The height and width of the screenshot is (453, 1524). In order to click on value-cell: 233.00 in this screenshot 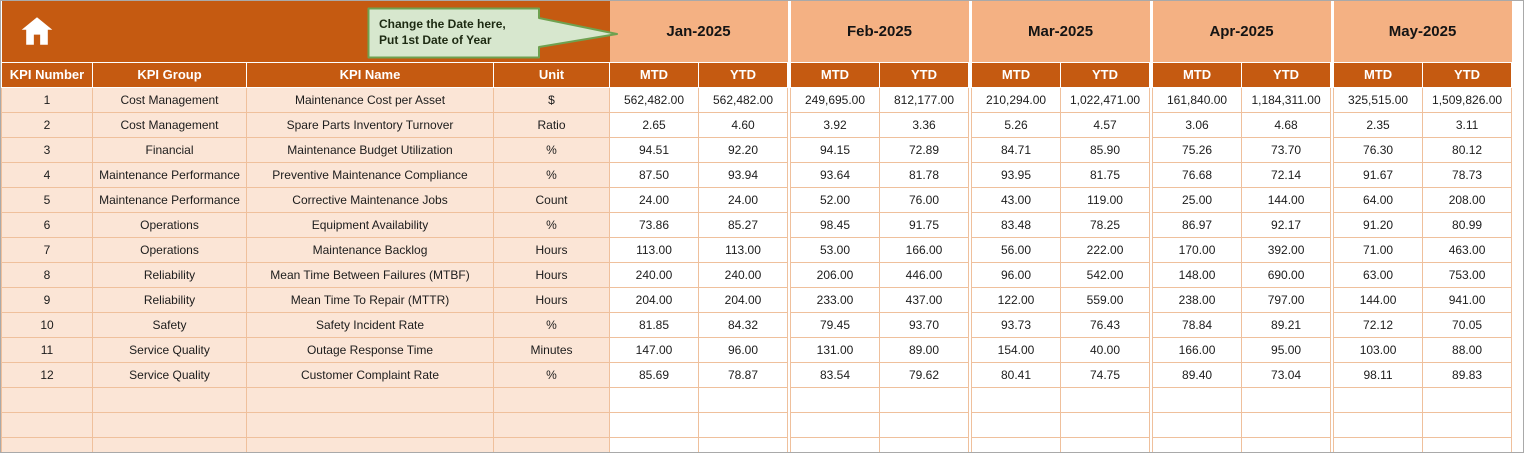, I will do `click(835, 299)`.